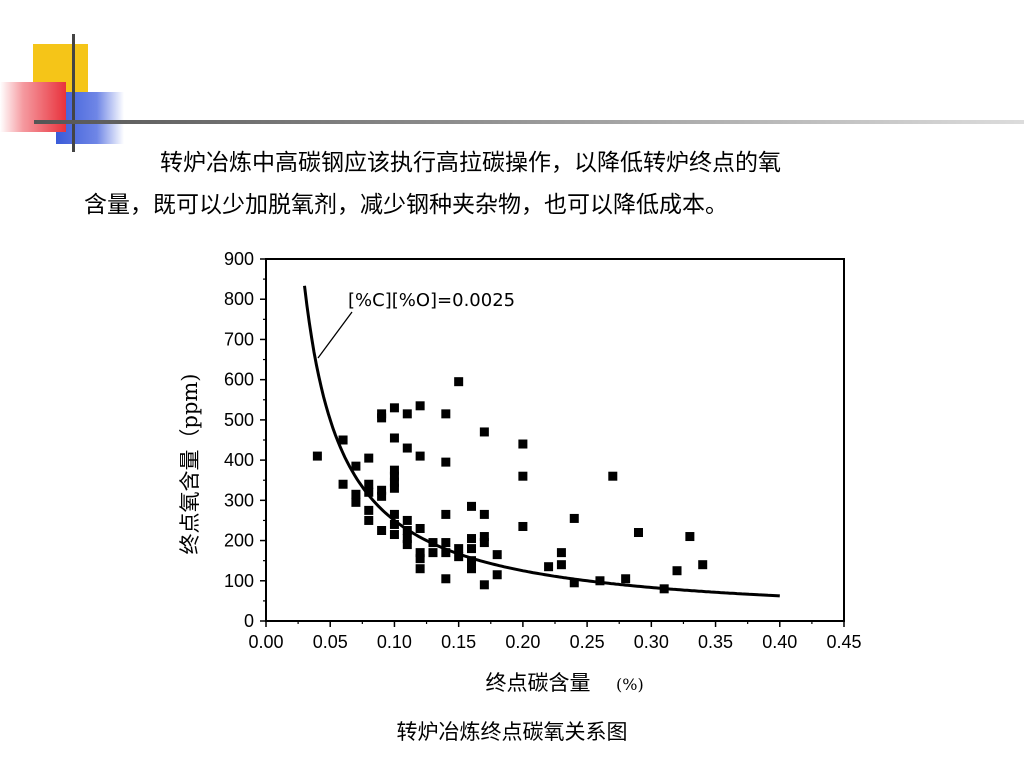 The height and width of the screenshot is (768, 1024). What do you see at coordinates (538, 683) in the screenshot?
I see `x-axis-label: 终点碳含量` at bounding box center [538, 683].